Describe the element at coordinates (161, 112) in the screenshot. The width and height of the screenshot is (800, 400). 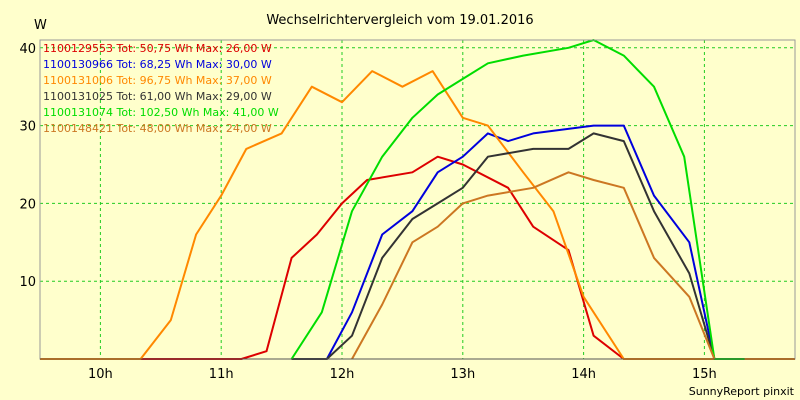
I see `legend-entry: 1100131074 Tot: 102,50 Wh Max: 41,00 W` at that location.